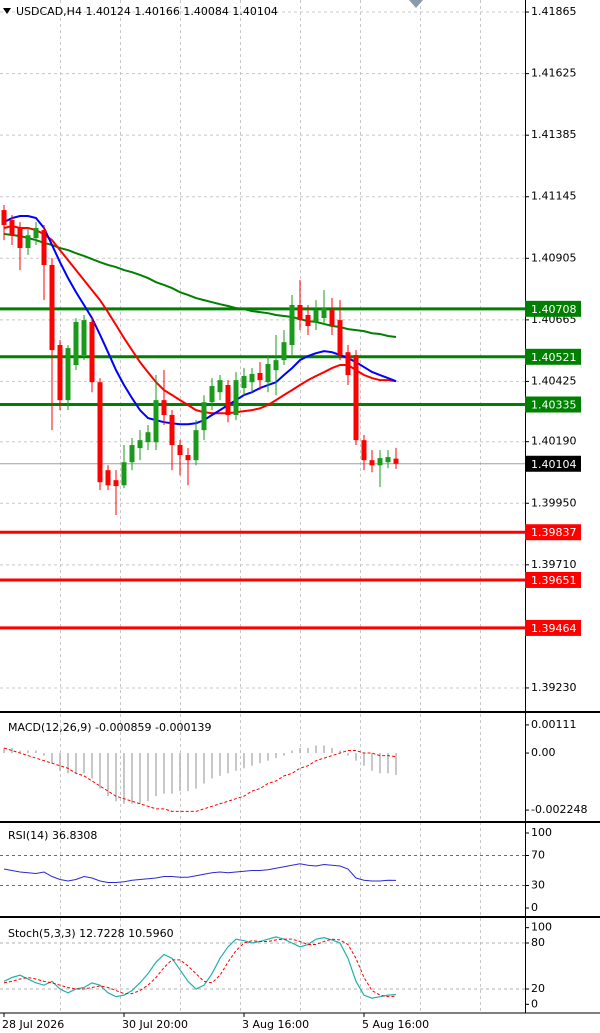 This screenshot has width=600, height=1033. I want to click on shift-marker, so click(416, 4).